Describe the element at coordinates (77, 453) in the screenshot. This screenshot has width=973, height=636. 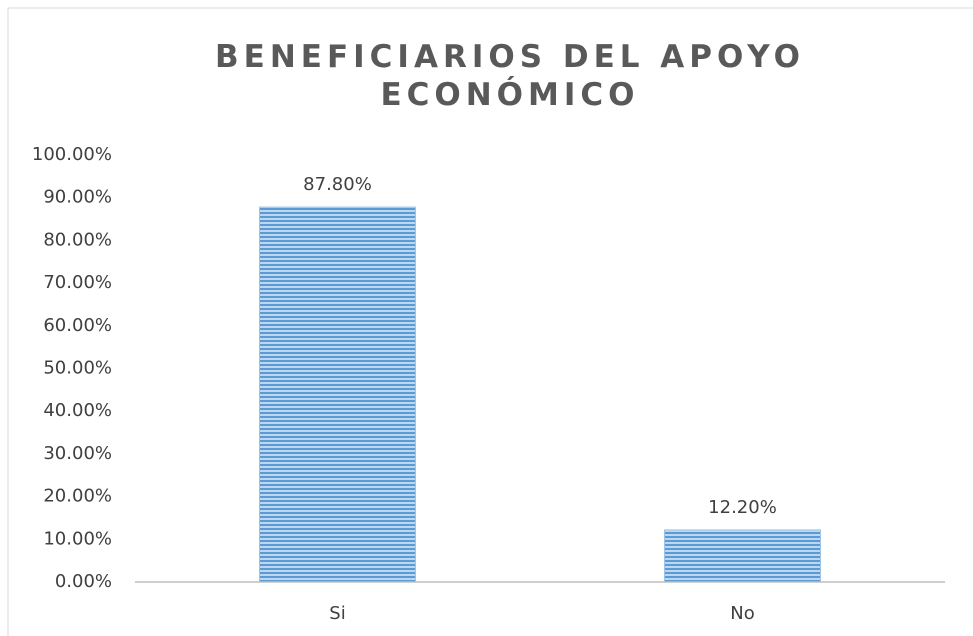
I see `y-tick-label: 30.00%` at that location.